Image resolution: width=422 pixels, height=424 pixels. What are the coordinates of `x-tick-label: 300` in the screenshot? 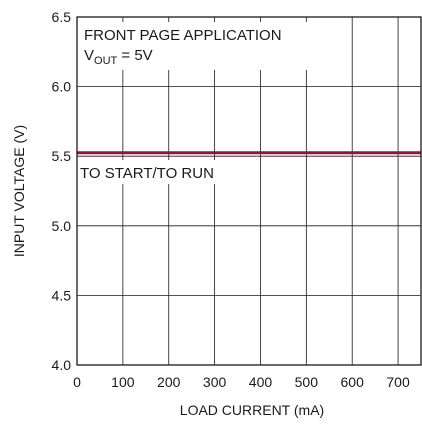 It's located at (215, 382).